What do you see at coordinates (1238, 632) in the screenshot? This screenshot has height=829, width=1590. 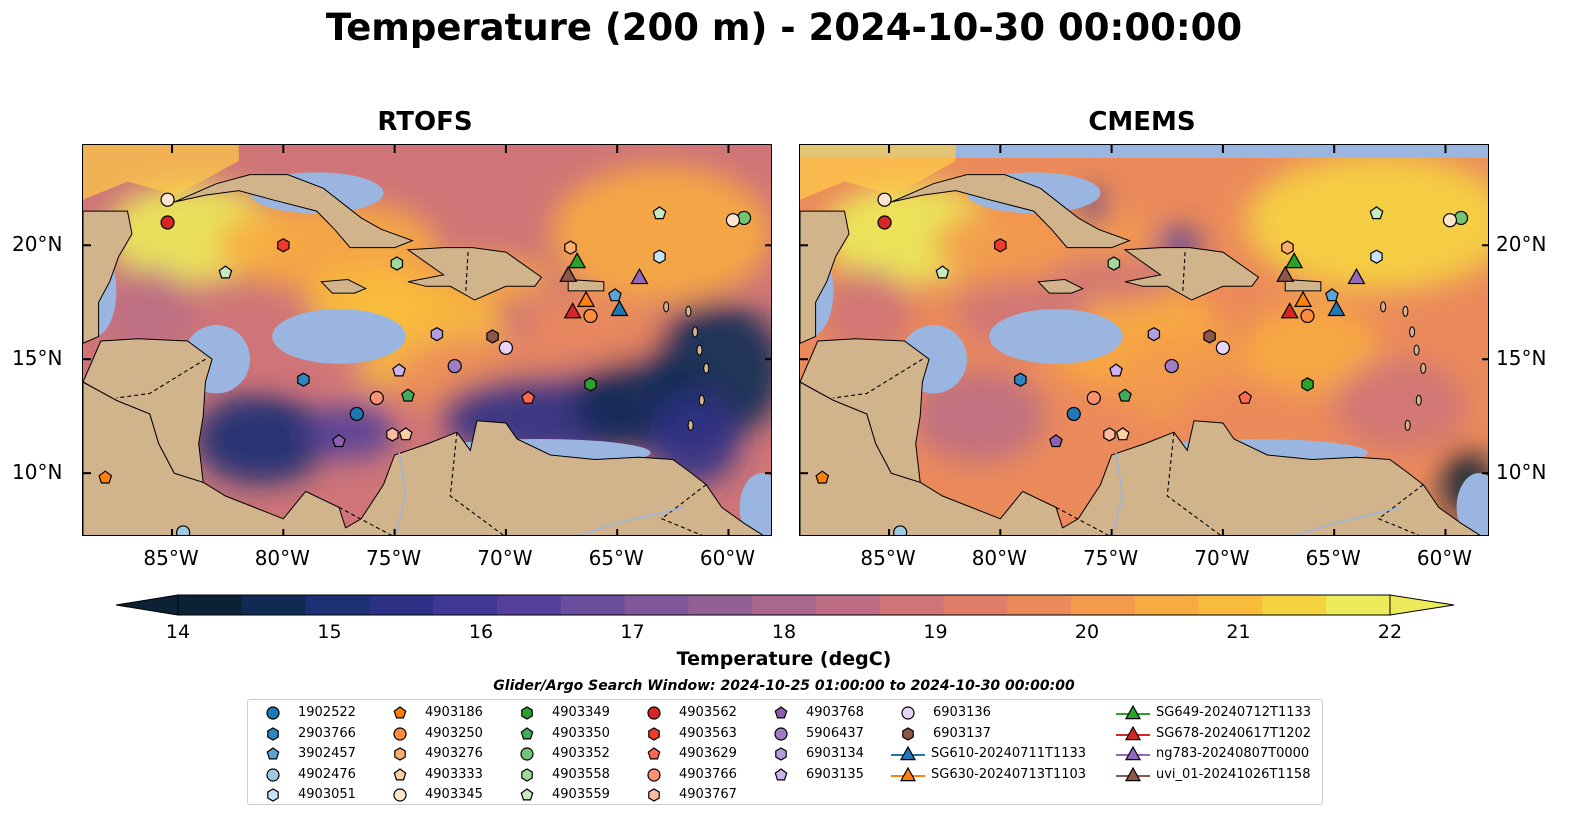 I see `colorbar-tick-label: 21` at bounding box center [1238, 632].